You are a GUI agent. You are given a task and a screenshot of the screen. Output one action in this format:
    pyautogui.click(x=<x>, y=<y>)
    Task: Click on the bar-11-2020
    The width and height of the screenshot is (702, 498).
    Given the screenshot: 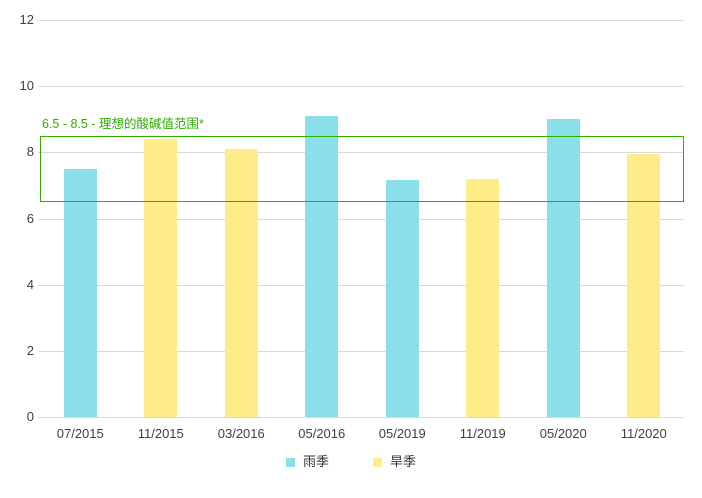 What is the action you would take?
    pyautogui.click(x=644, y=285)
    